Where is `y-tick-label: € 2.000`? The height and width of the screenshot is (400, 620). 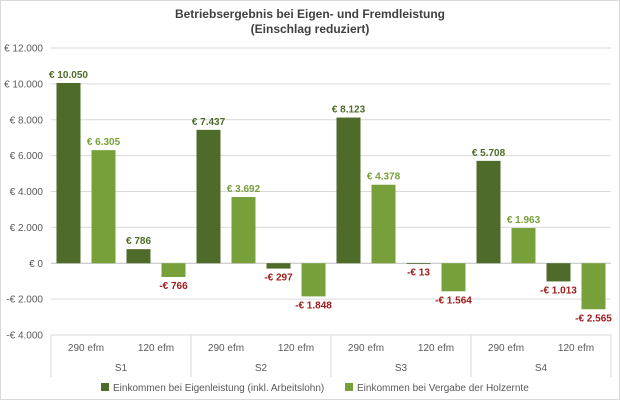 y-tick-label: € 2.000 is located at coordinates (27, 228).